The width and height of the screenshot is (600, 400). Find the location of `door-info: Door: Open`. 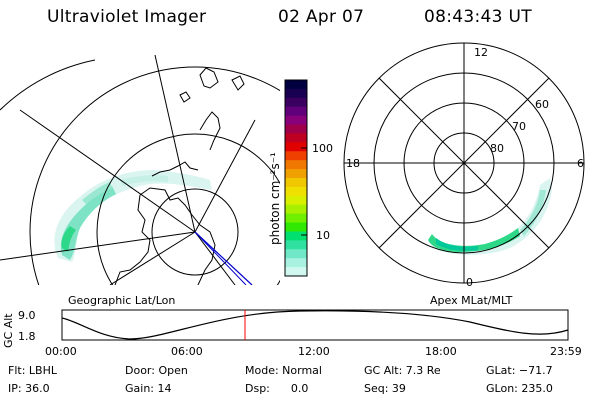

door-info: Door: Open is located at coordinates (156, 370).